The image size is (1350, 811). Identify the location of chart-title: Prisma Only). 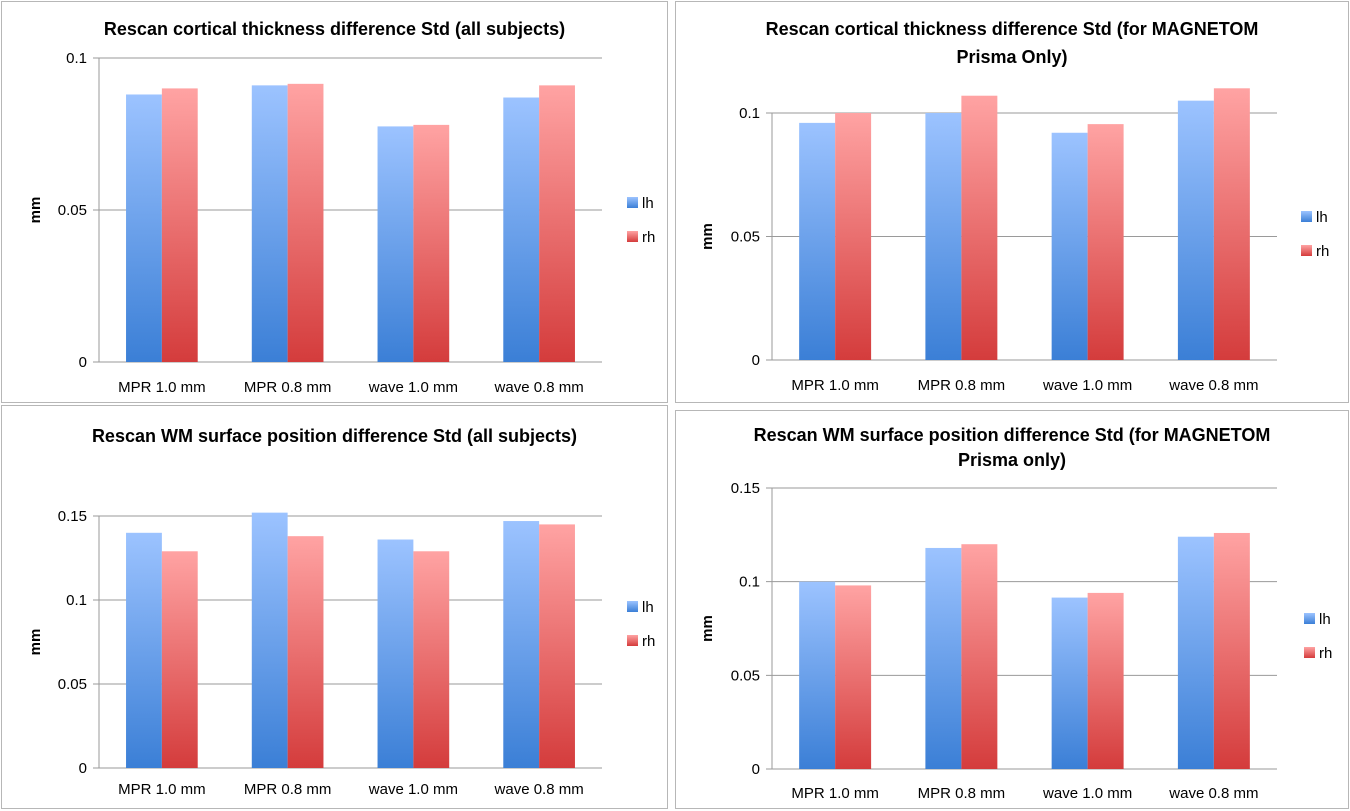
(1011, 57).